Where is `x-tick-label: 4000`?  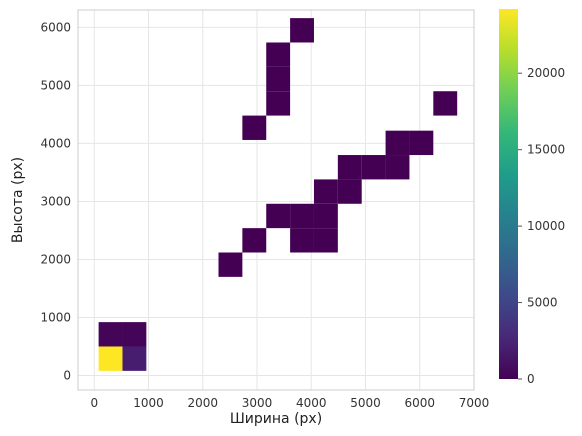 x-tick-label: 4000 is located at coordinates (311, 403).